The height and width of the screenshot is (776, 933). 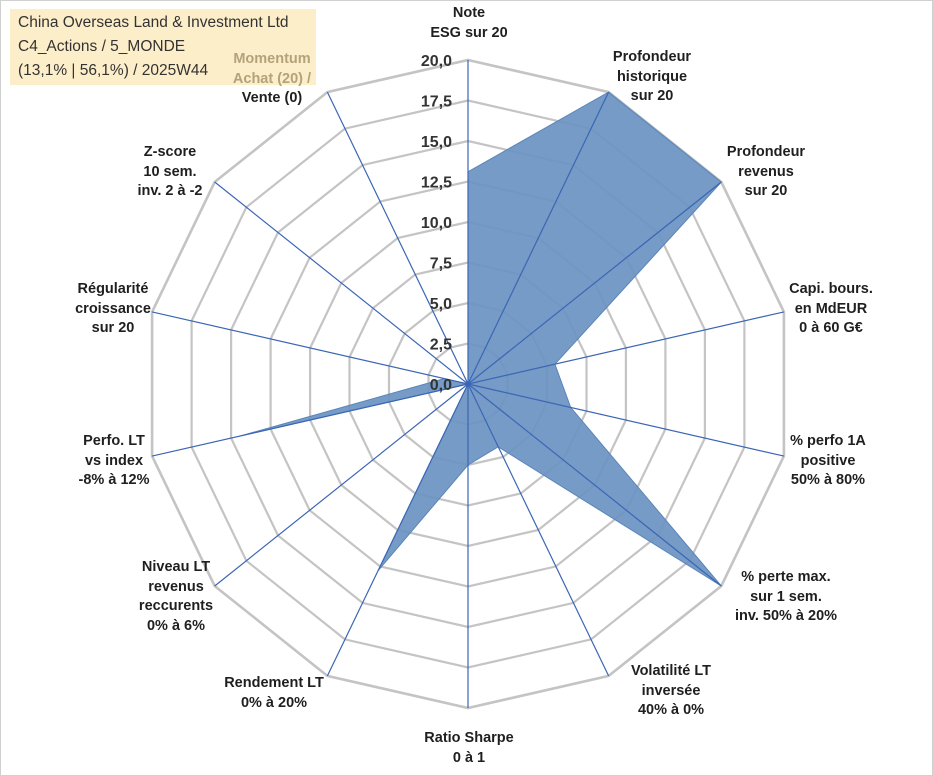 I want to click on radial-tick-label: 2,5, so click(x=441, y=345).